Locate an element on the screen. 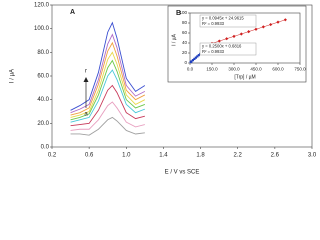 Image resolution: width=320 pixels, height=240 pixels. x-tick-label: 600.0 is located at coordinates (278, 69).